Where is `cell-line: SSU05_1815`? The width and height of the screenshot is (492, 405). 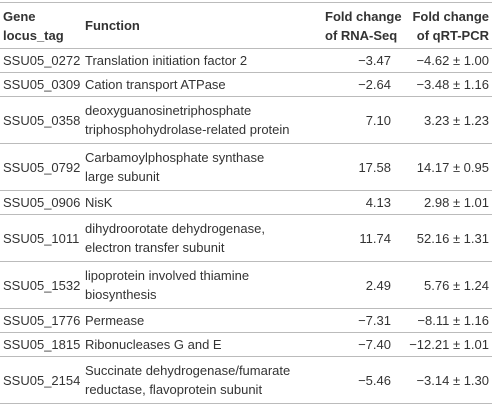 cell-line: SSU05_1815 is located at coordinates (42, 344).